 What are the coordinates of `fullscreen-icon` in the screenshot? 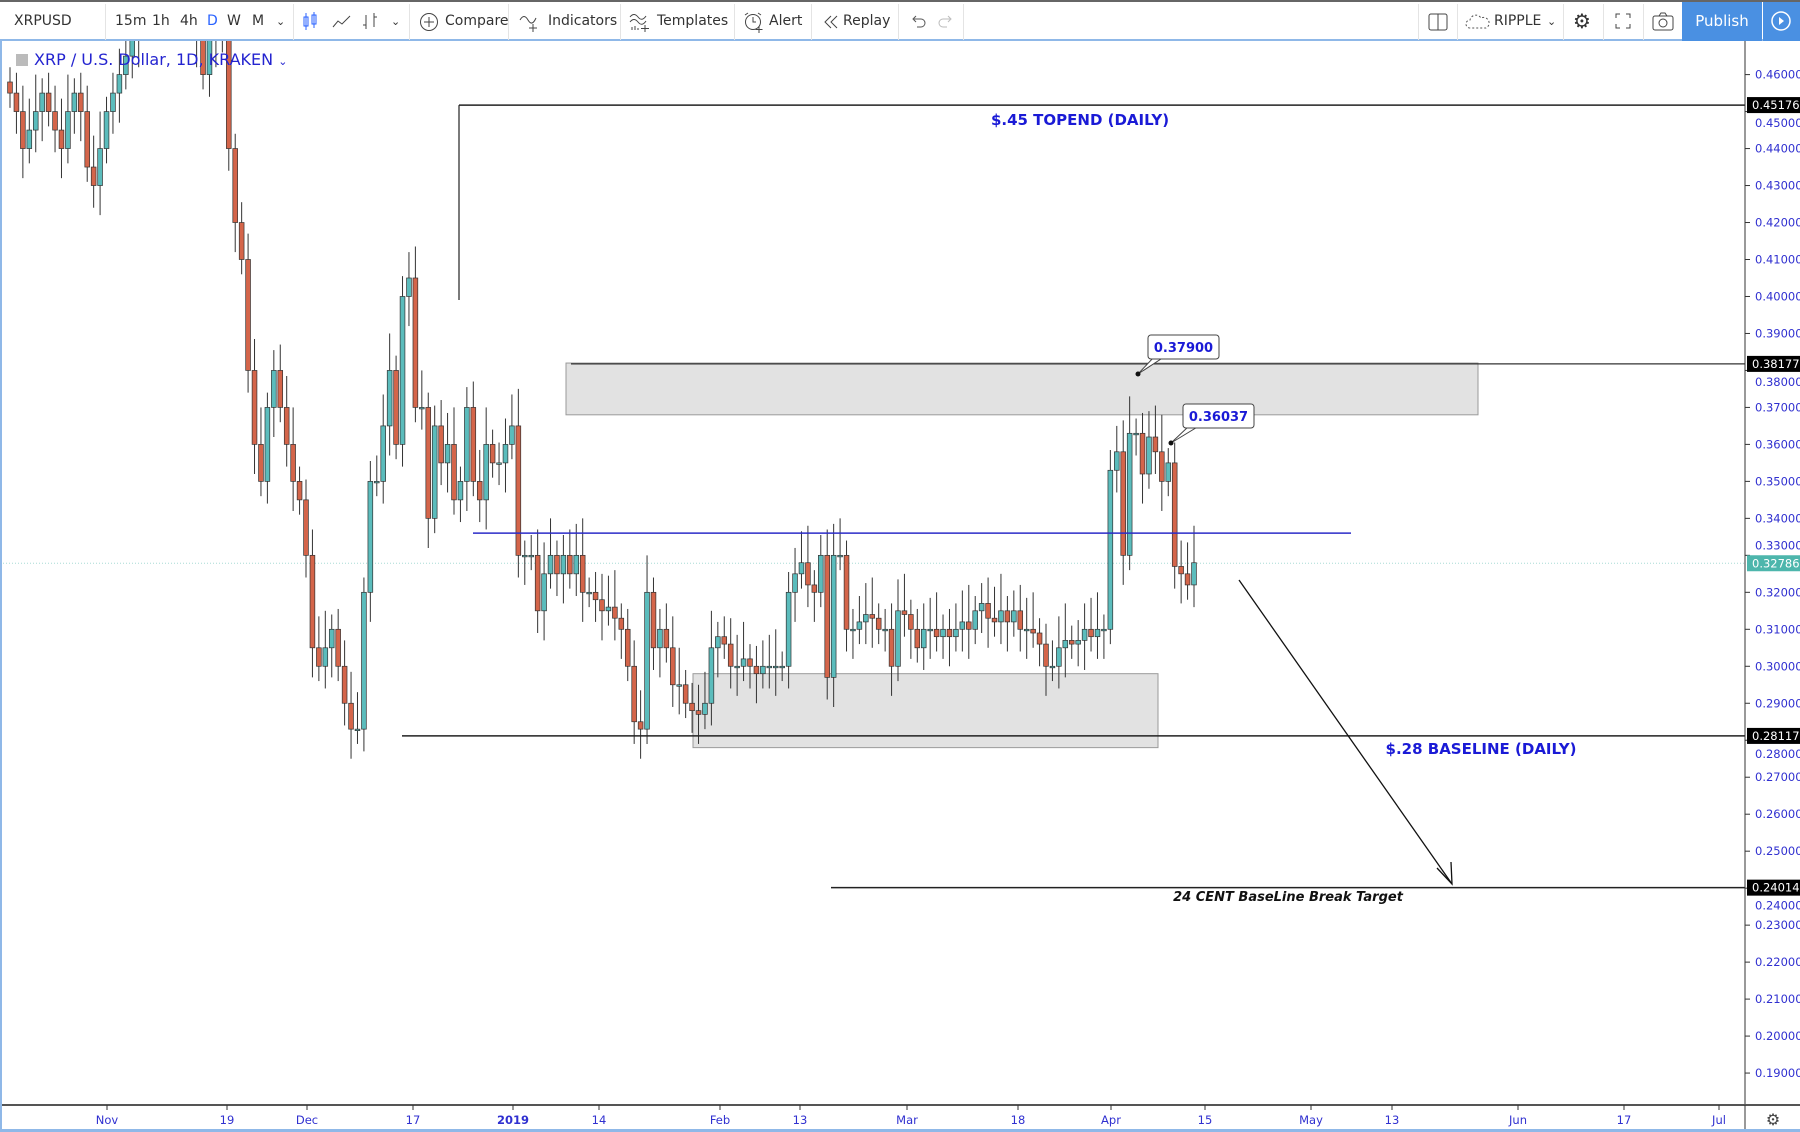 It's located at (1623, 21).